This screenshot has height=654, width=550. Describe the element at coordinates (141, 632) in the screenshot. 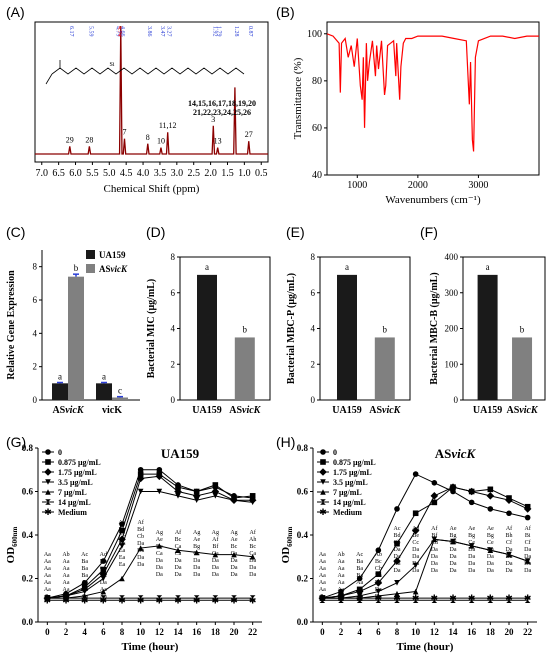

I see `x-tick-label: 10` at that location.